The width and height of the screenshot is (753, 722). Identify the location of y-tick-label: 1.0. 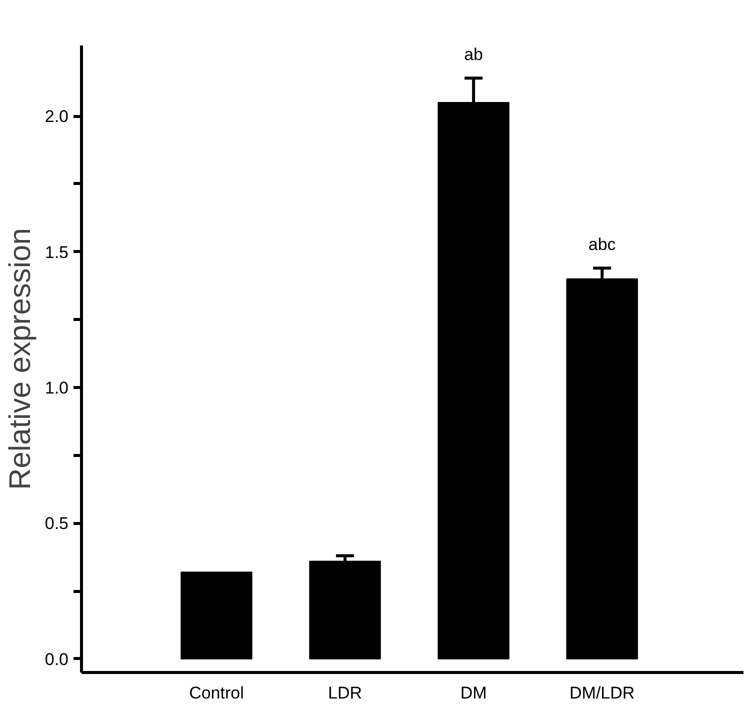
(56, 388).